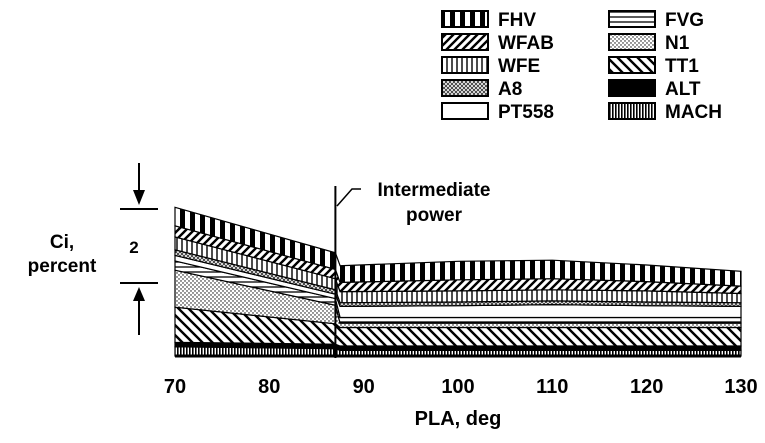 This screenshot has width=765, height=443. Describe the element at coordinates (552, 387) in the screenshot. I see `x-tick-label: 110` at that location.